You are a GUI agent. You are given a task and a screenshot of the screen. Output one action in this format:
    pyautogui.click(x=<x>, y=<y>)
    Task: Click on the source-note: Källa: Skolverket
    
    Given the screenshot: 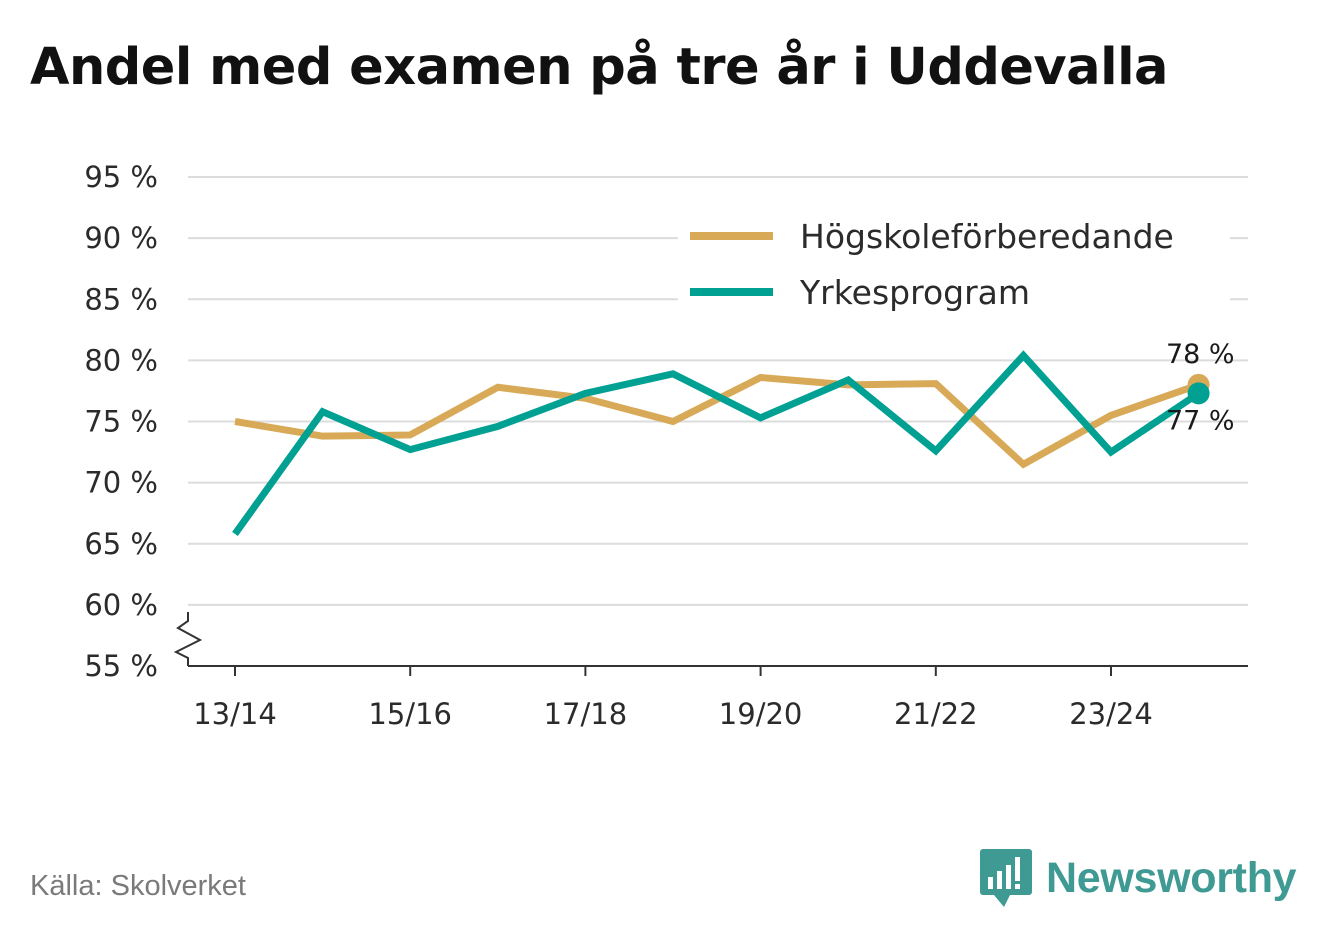 What is the action you would take?
    pyautogui.click(x=138, y=886)
    